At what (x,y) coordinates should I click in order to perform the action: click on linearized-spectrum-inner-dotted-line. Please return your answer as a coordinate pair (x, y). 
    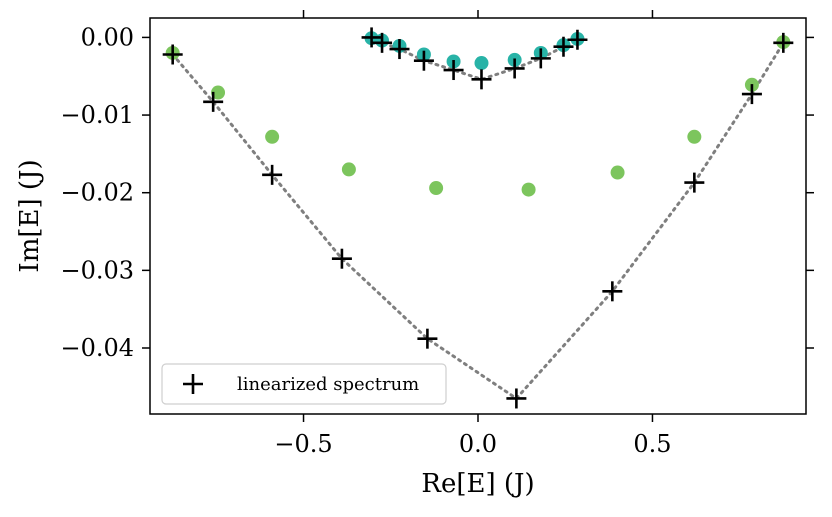
    Looking at the image, I should click on (474, 58).